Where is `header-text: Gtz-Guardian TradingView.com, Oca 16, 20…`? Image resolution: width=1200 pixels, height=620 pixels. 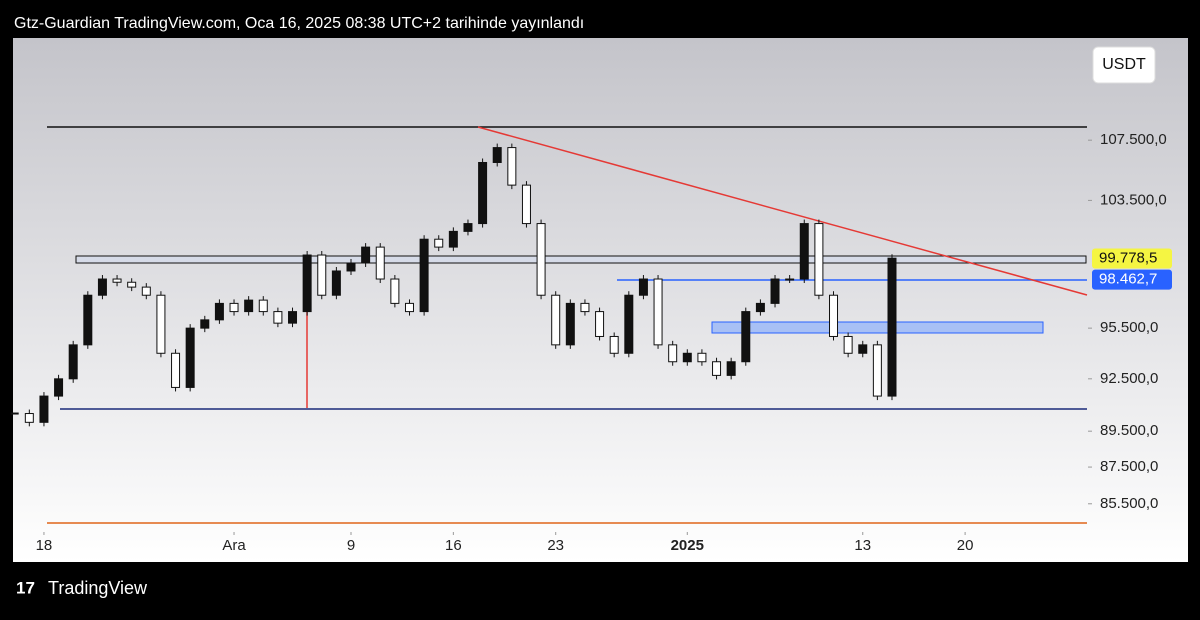
header-text: Gtz-Guardian TradingView.com, Oca 16, 20… is located at coordinates (299, 23).